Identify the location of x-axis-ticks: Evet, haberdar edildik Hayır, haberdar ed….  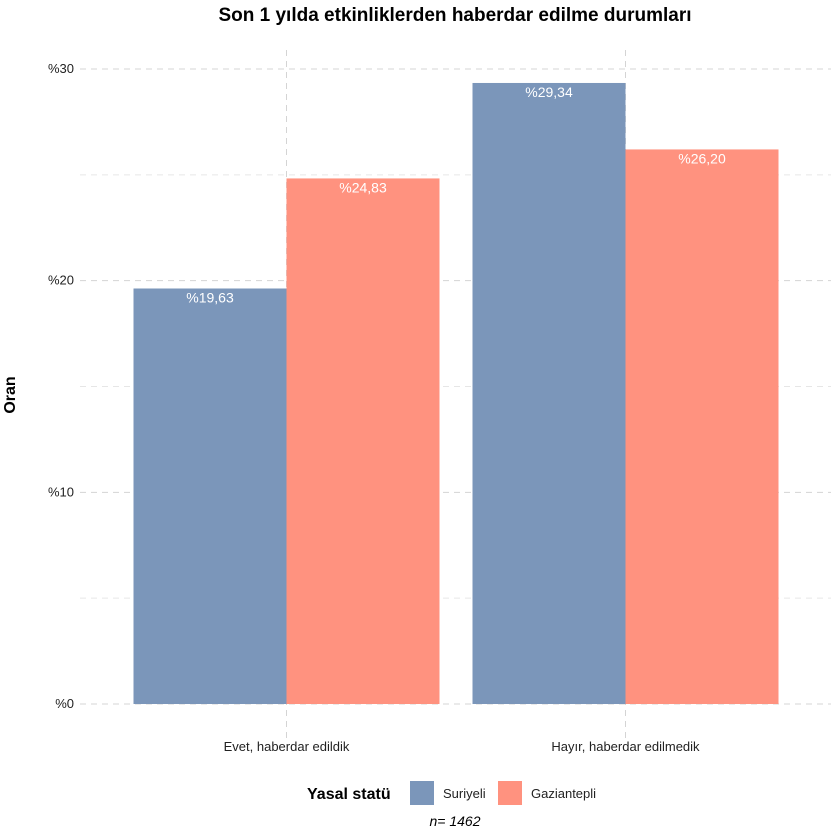
(462, 746).